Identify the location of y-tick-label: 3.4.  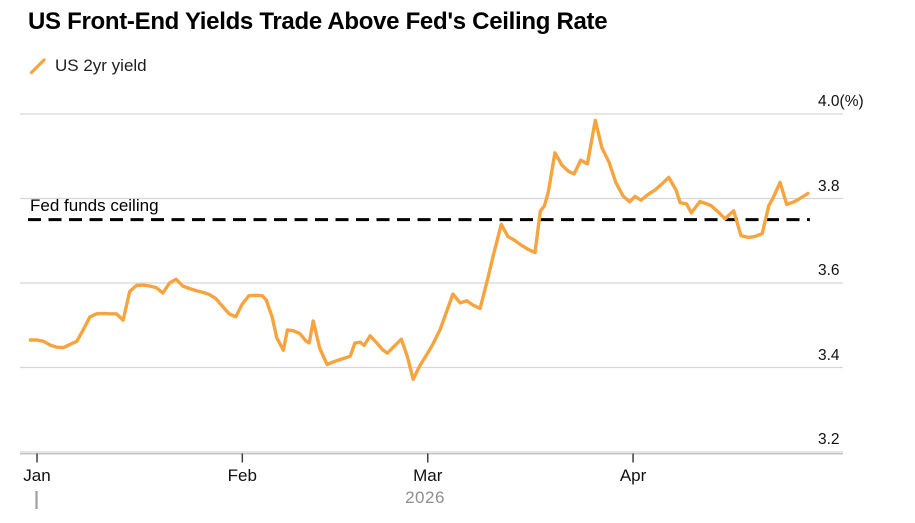
(829, 355).